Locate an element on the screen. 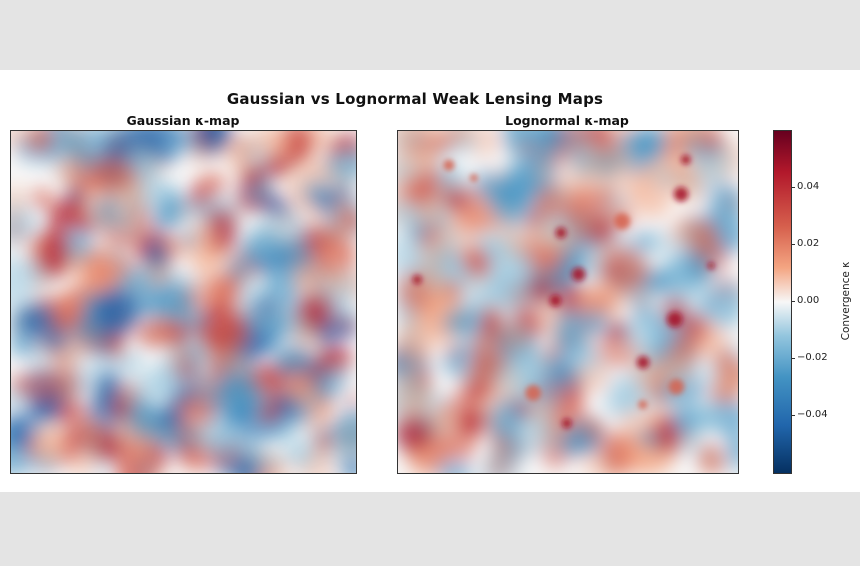 The height and width of the screenshot is (566, 860). colorbar-tick-label: 0.00 is located at coordinates (808, 300).